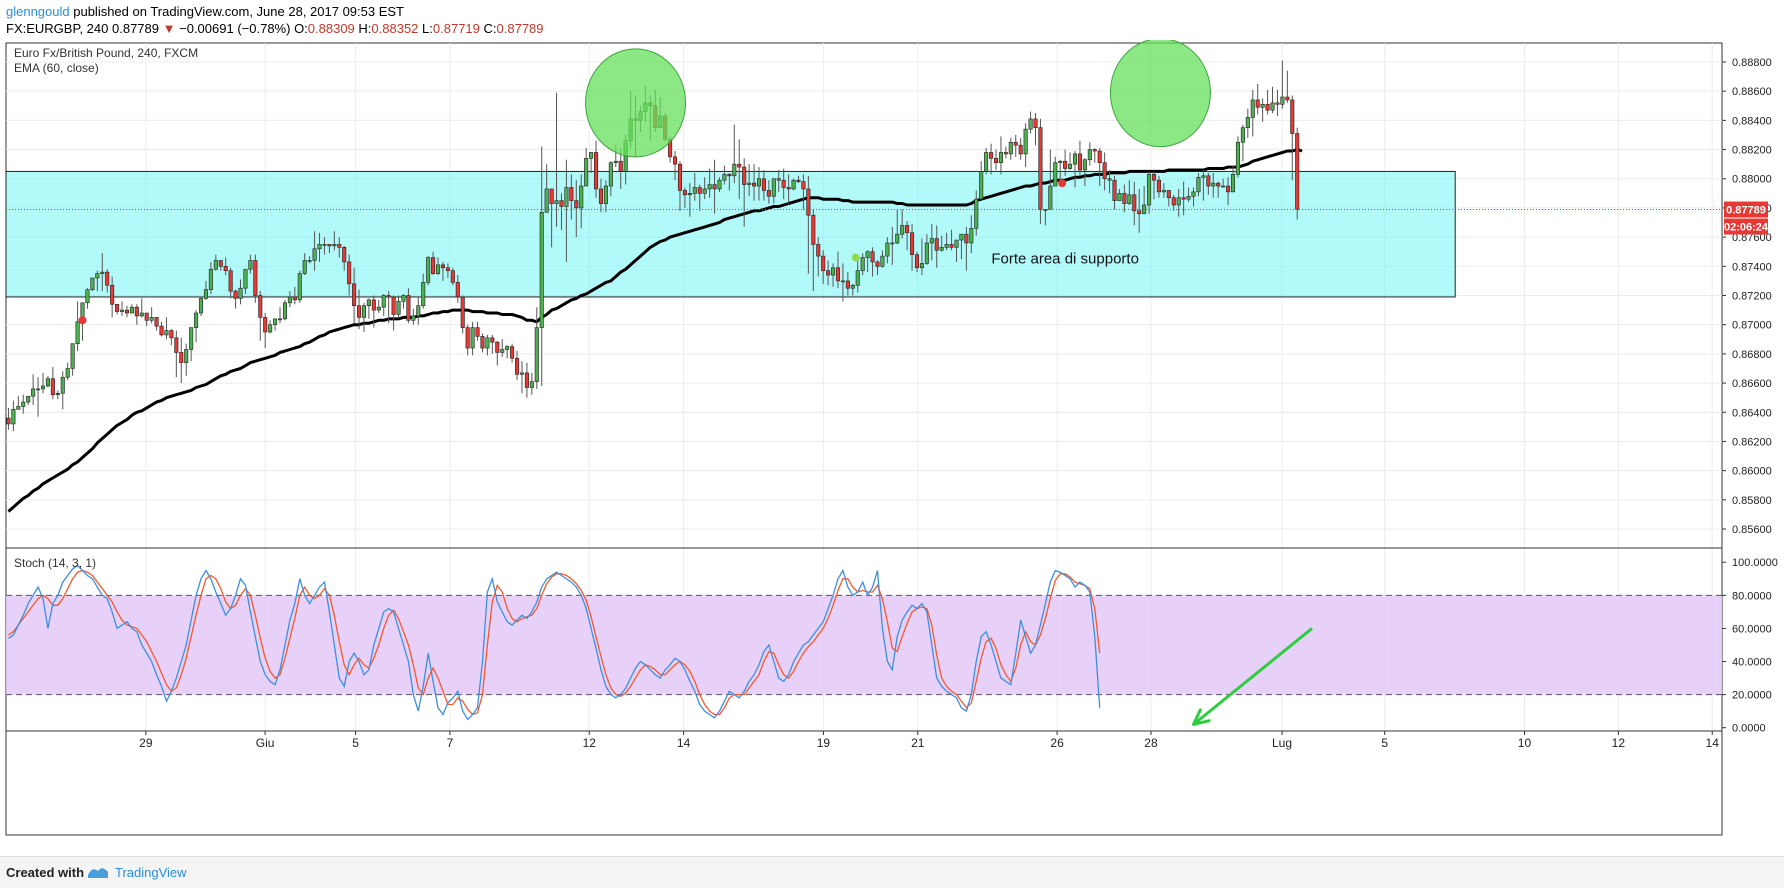  Describe the element at coordinates (1752, 267) in the screenshot. I see `price-tick-label: 0.87400` at that location.